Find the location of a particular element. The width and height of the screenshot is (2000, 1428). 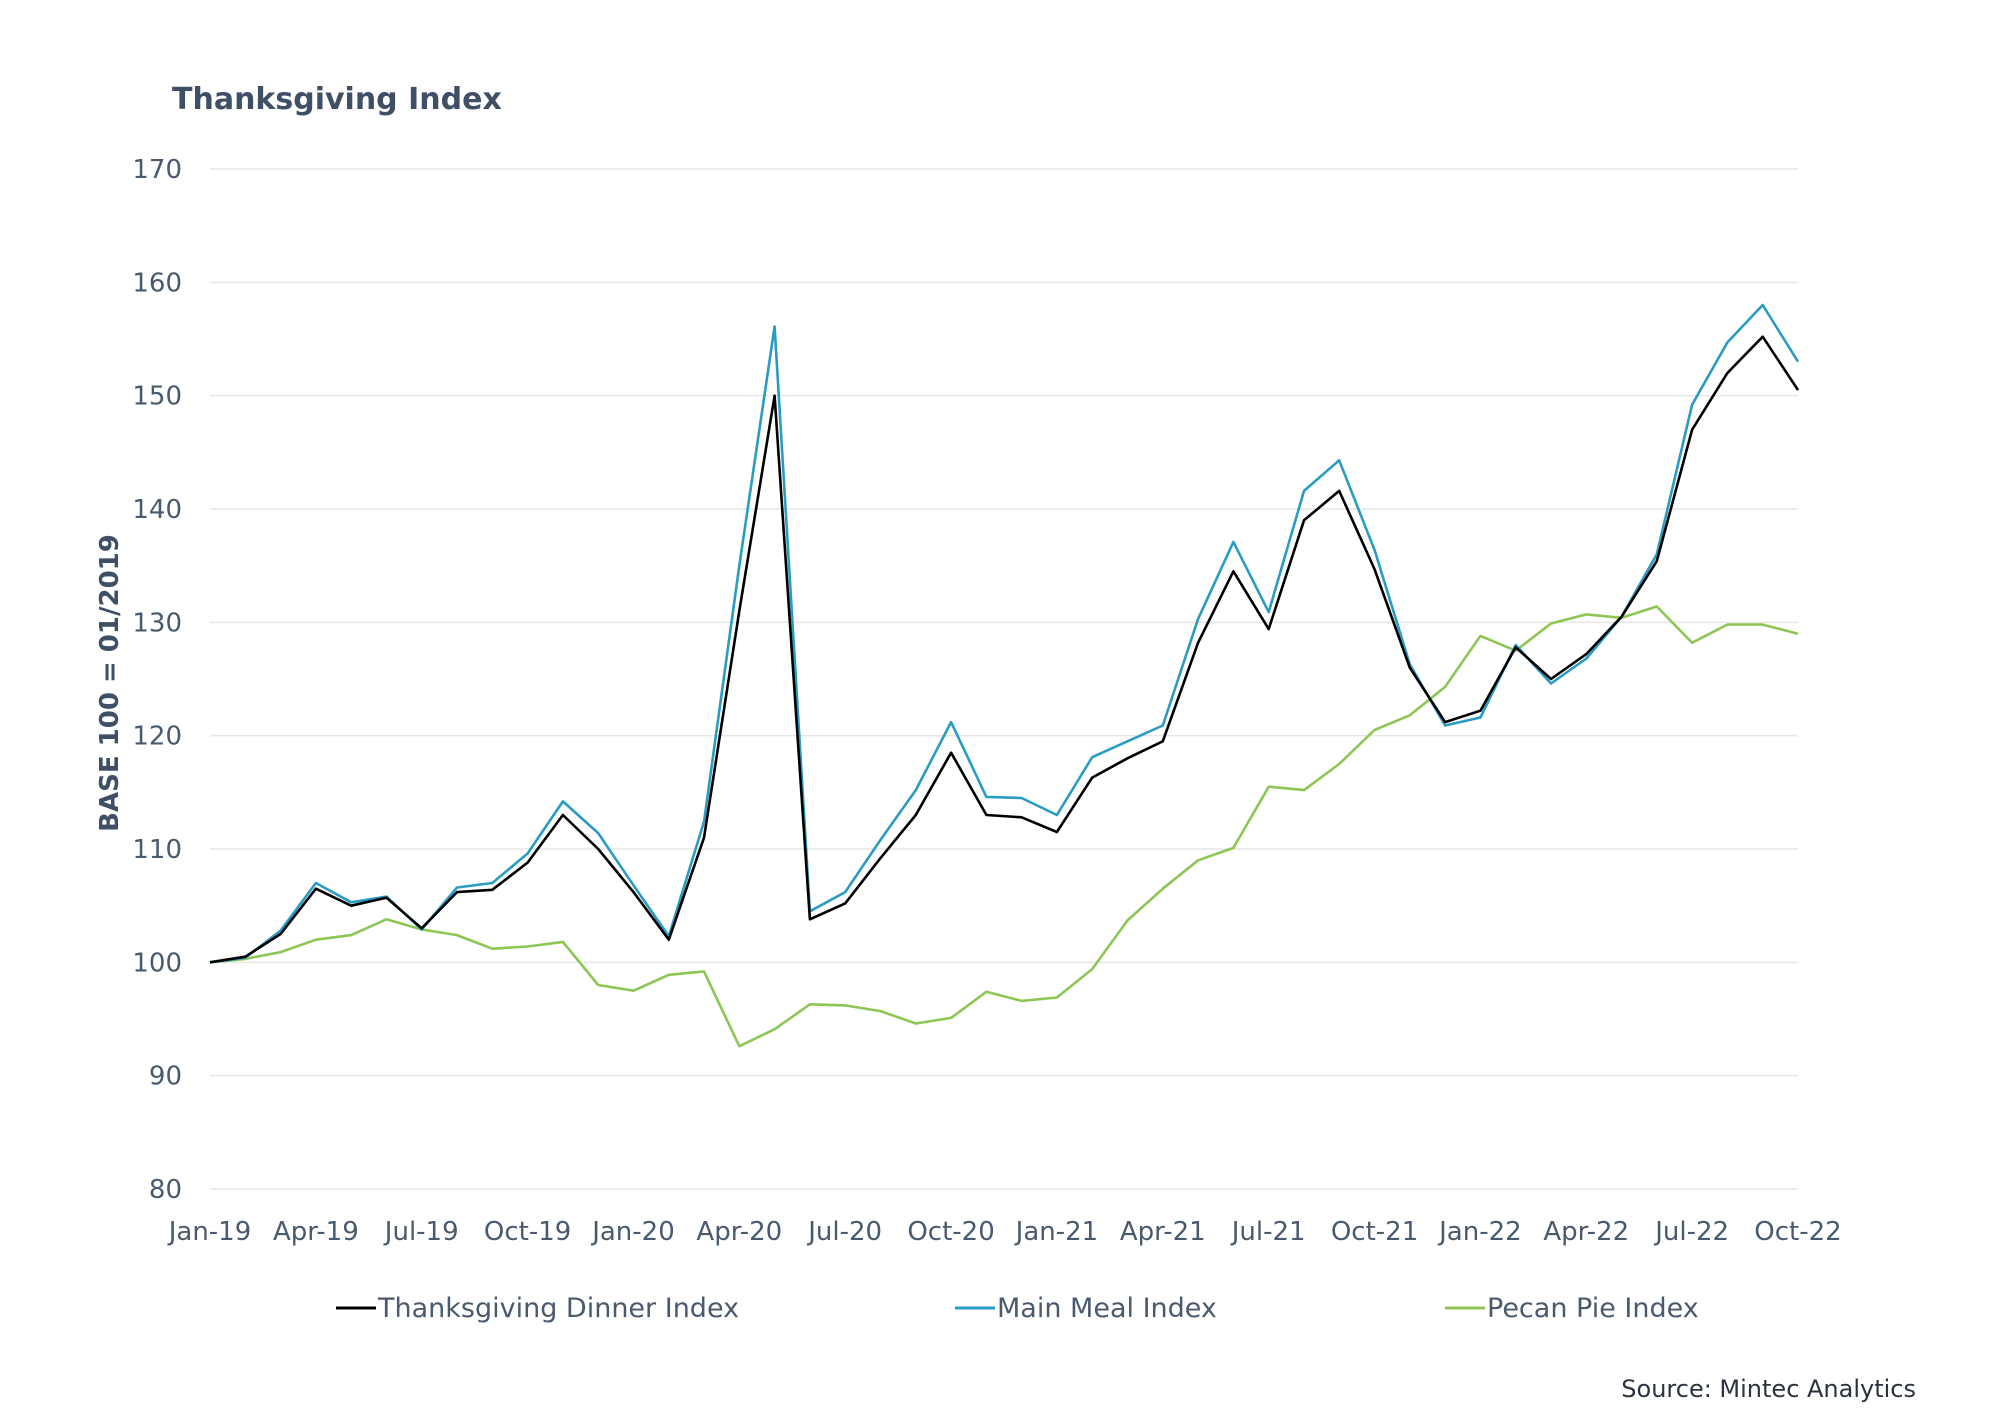

y-axis-label: BASE 100 = 01/2019 is located at coordinates (110, 683).